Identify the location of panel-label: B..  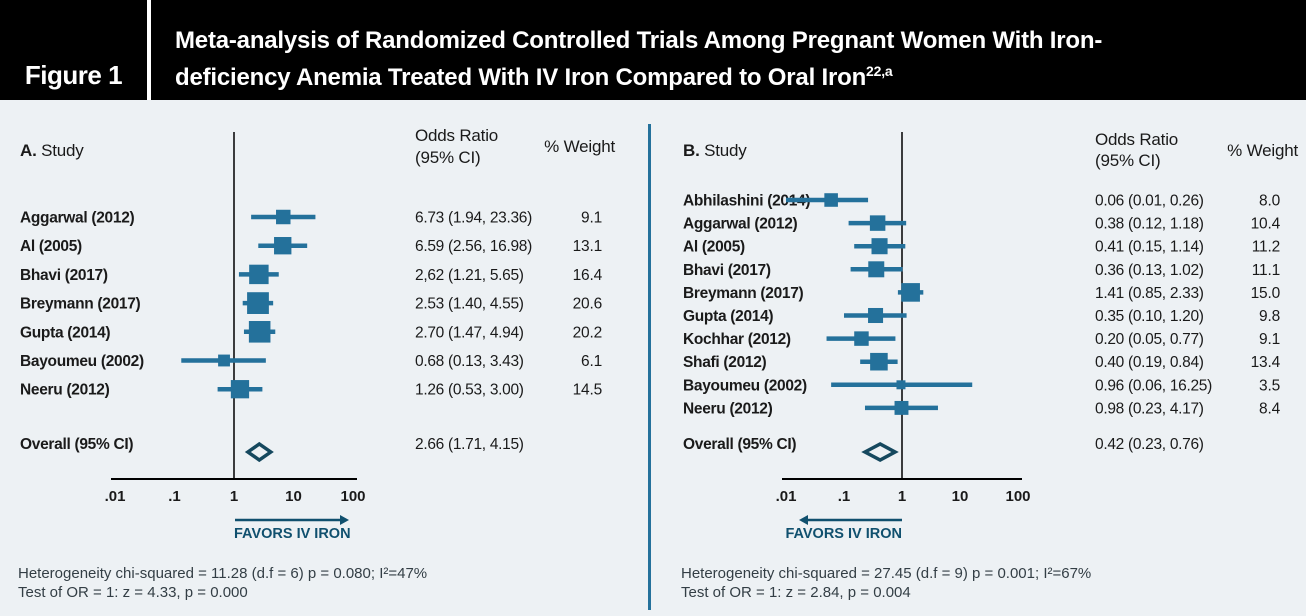
(691, 150).